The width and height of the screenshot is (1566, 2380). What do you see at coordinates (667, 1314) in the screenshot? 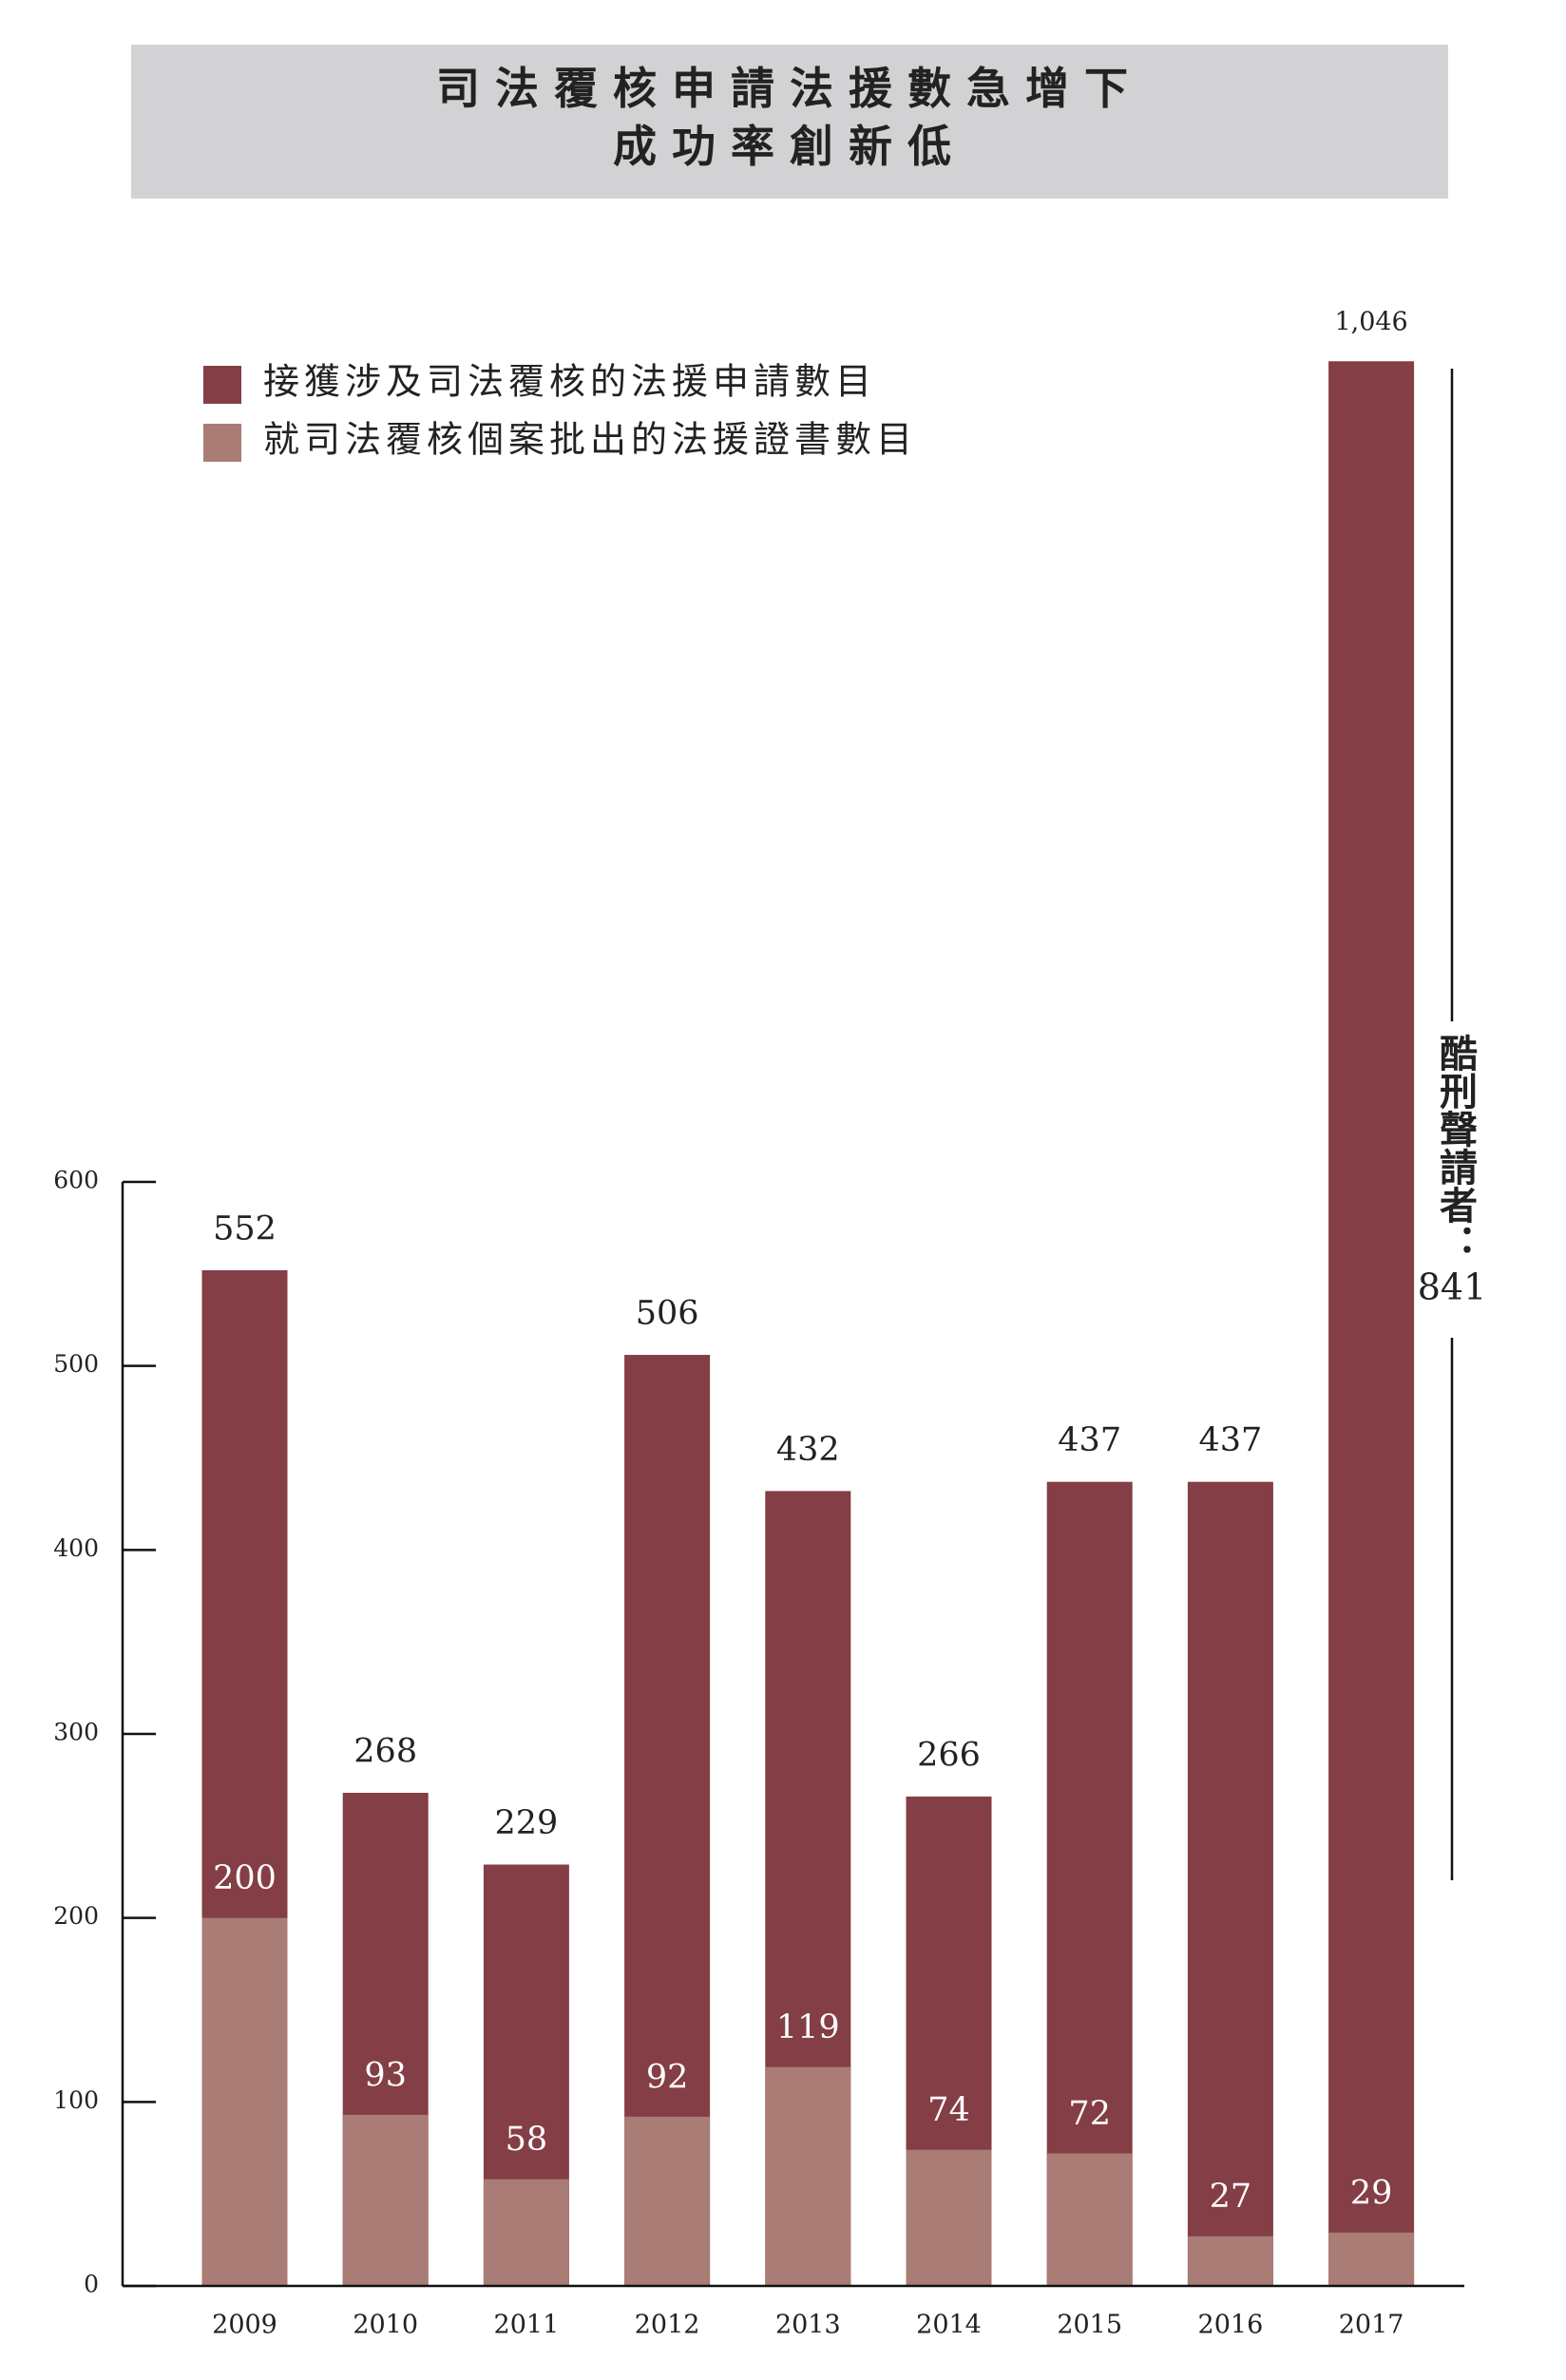
I see `value-label: 506` at bounding box center [667, 1314].